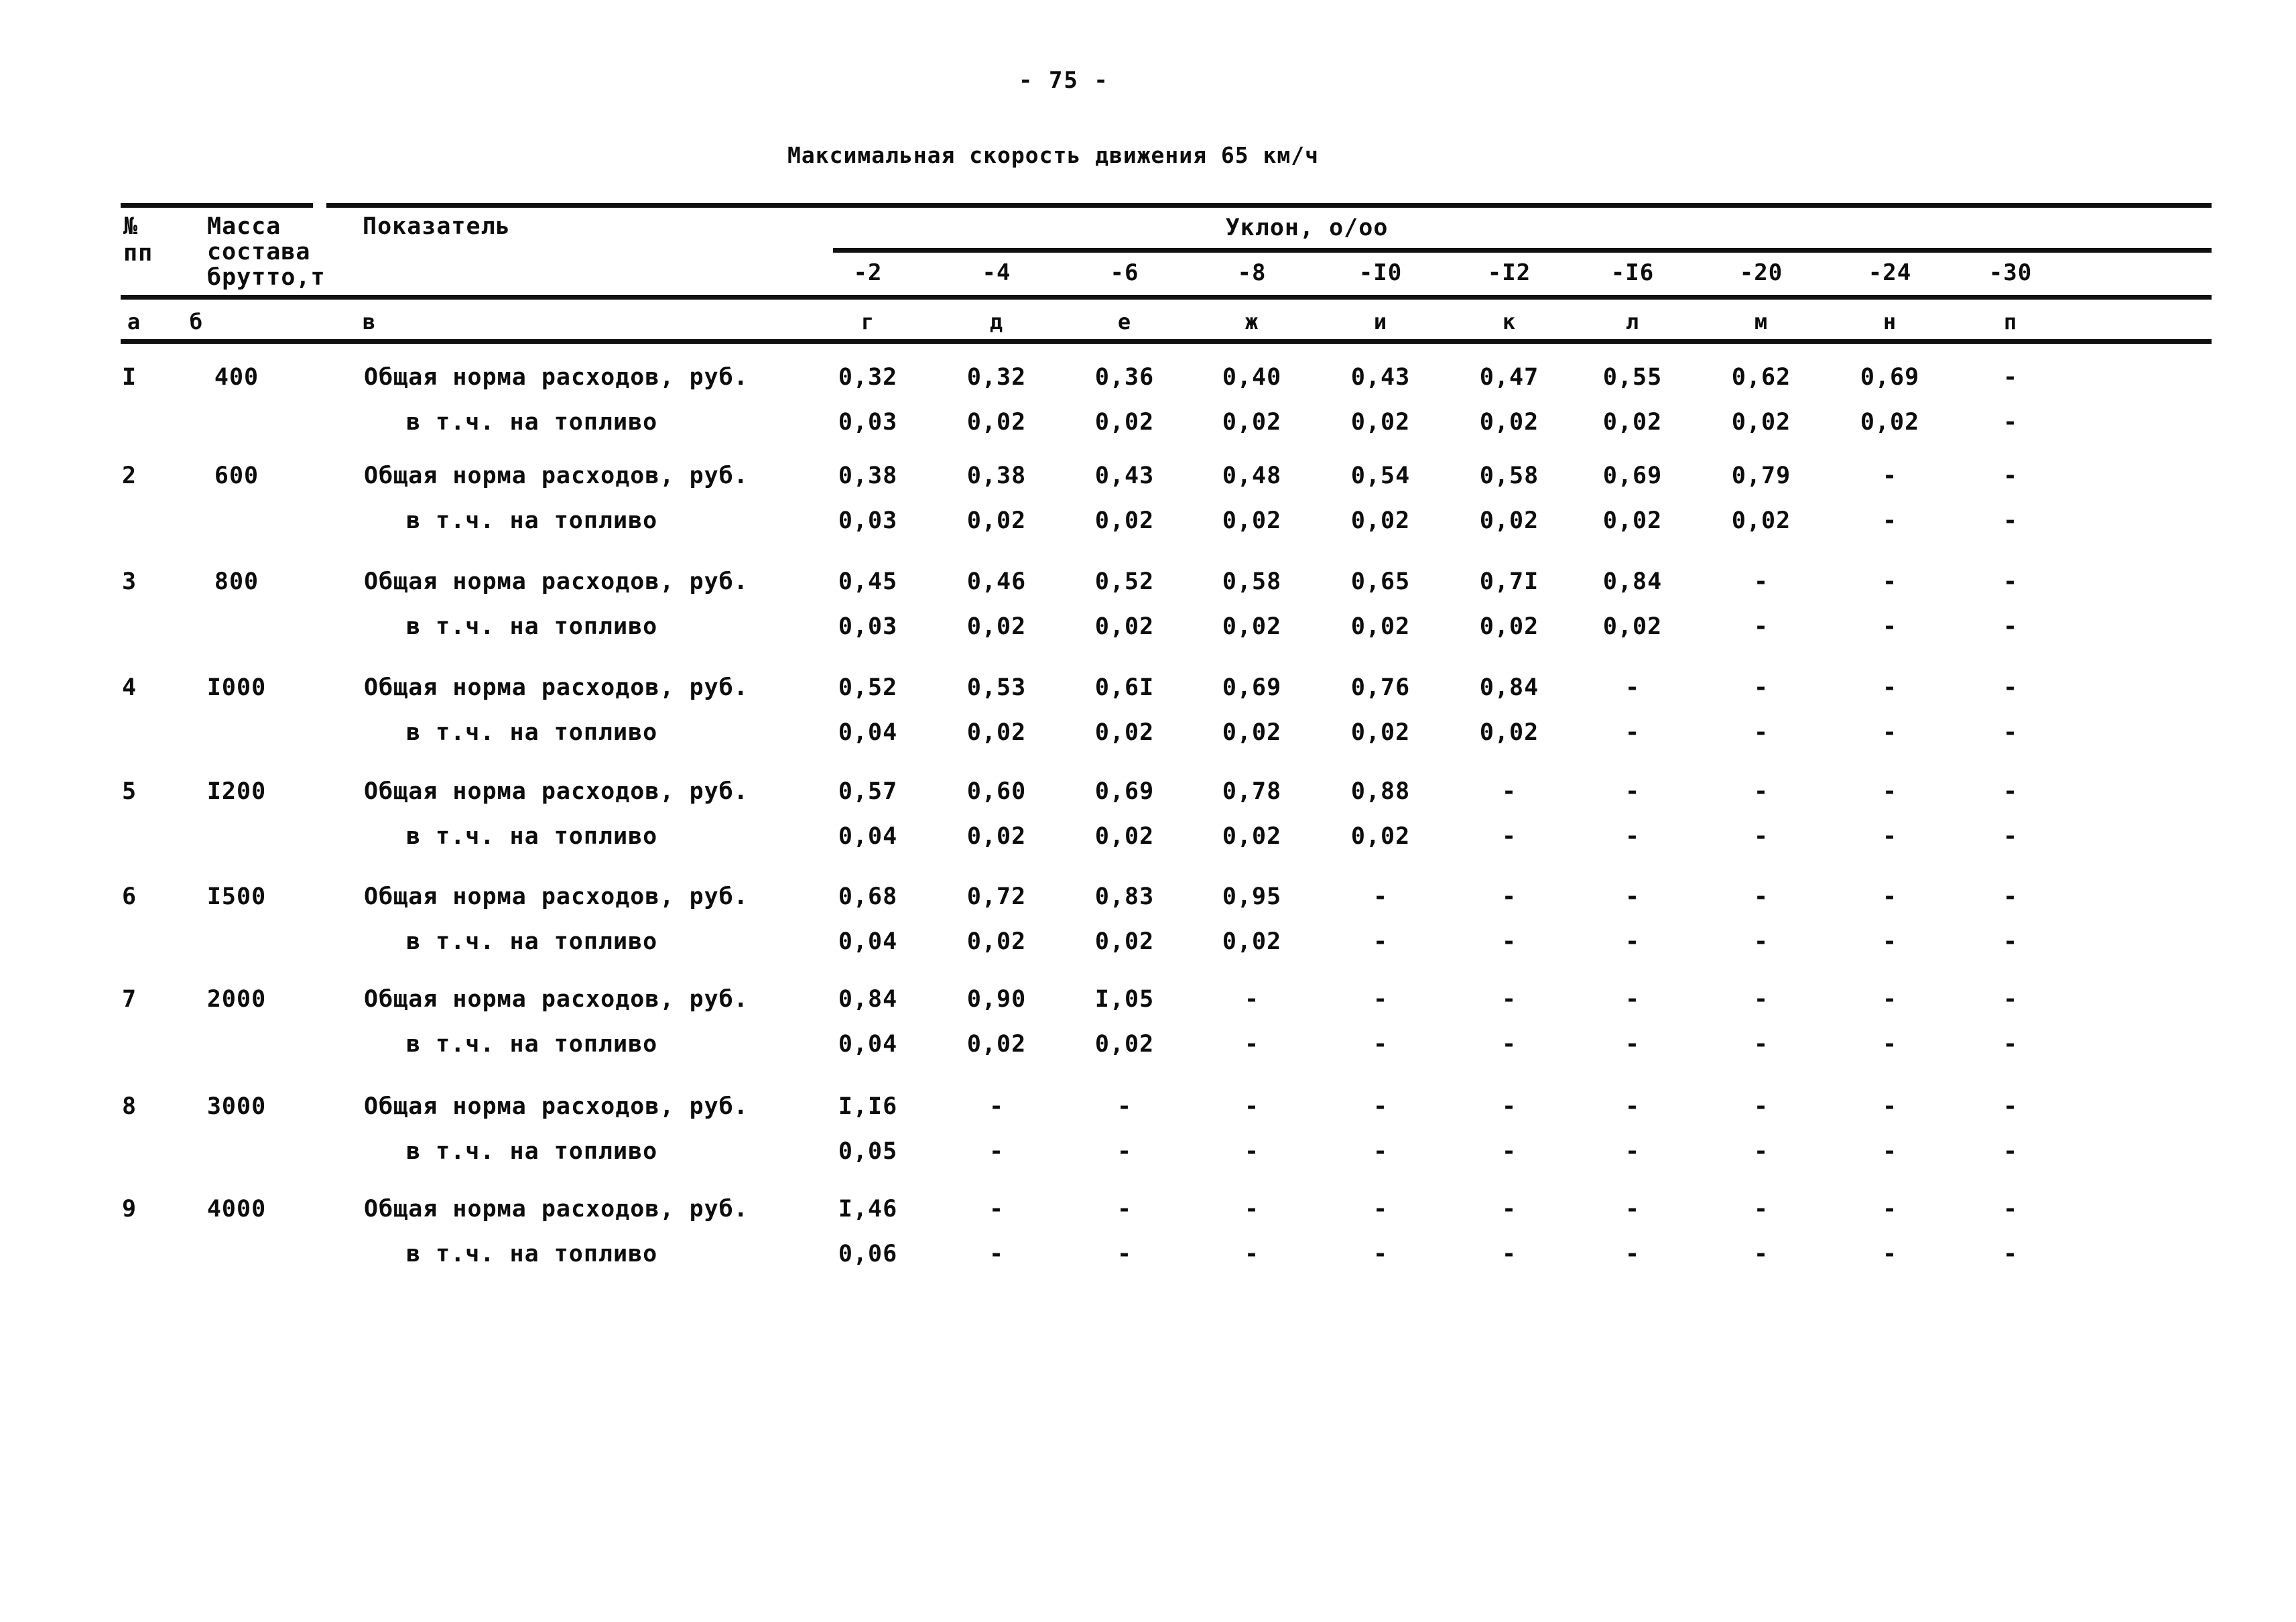  What do you see at coordinates (1124, 321) in the screenshot?
I see `column-letter: е` at bounding box center [1124, 321].